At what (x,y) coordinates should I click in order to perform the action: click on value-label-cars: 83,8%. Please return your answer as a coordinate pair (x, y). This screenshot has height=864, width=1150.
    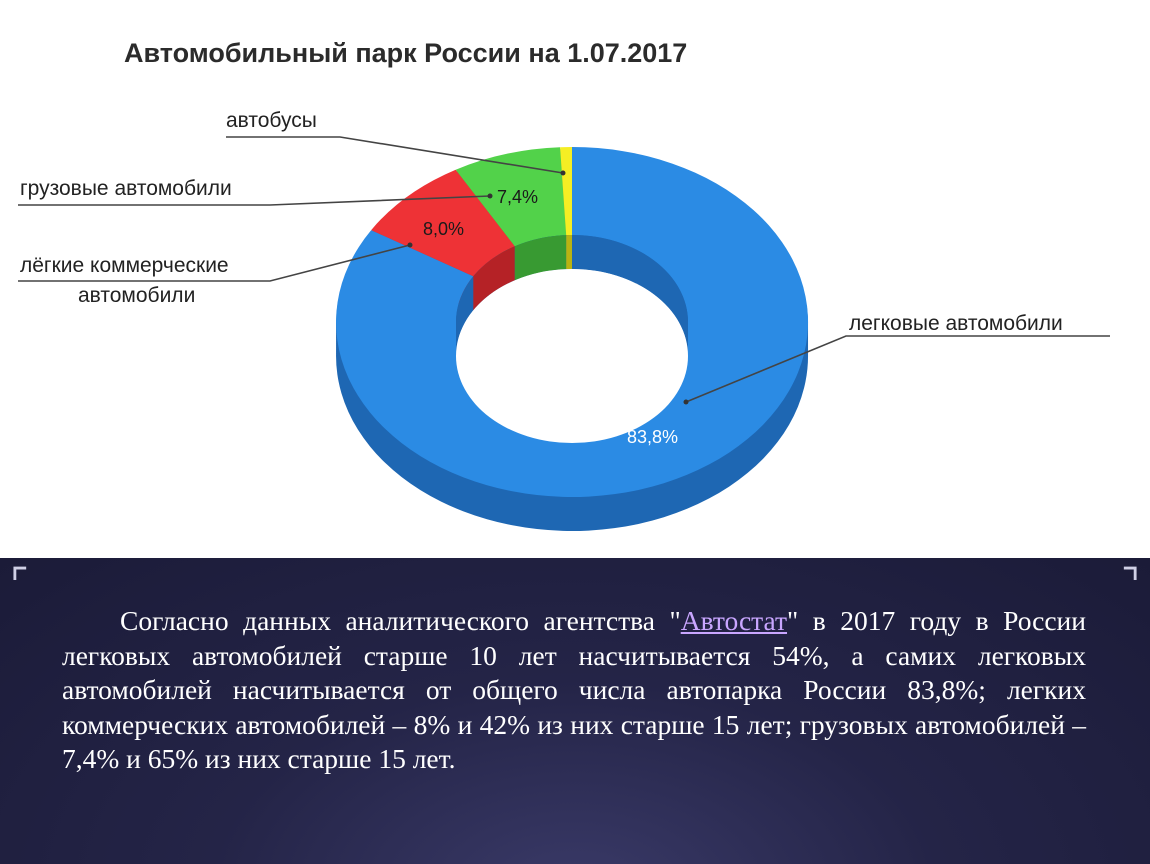
    Looking at the image, I should click on (652, 437).